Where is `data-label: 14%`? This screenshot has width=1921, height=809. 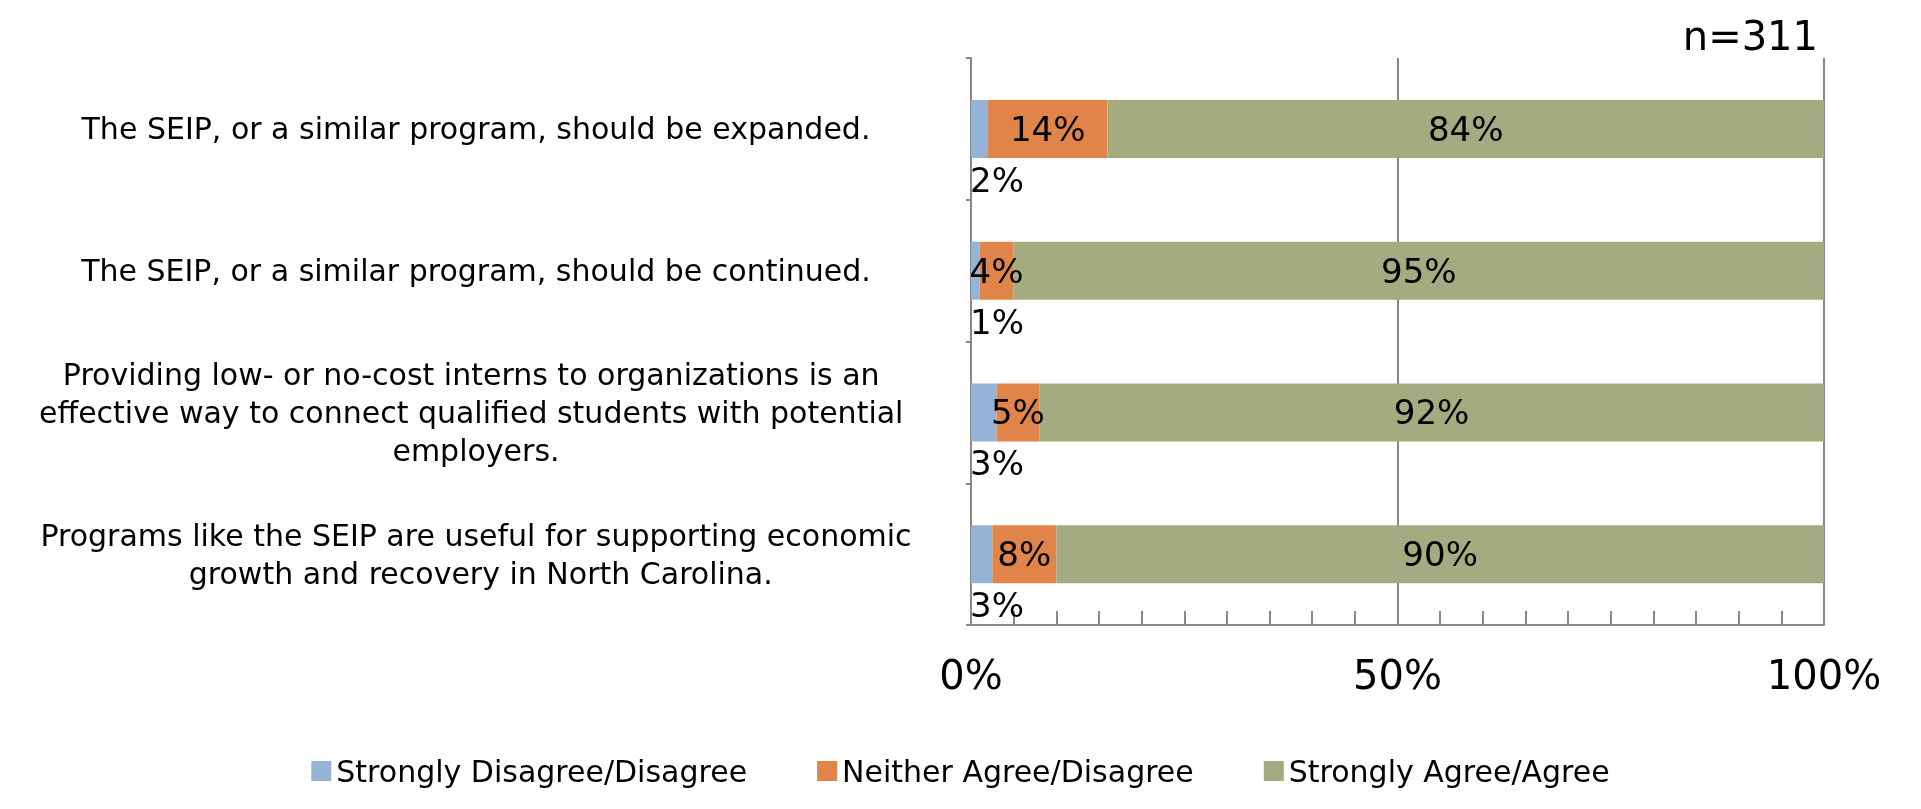 data-label: 14% is located at coordinates (1047, 128).